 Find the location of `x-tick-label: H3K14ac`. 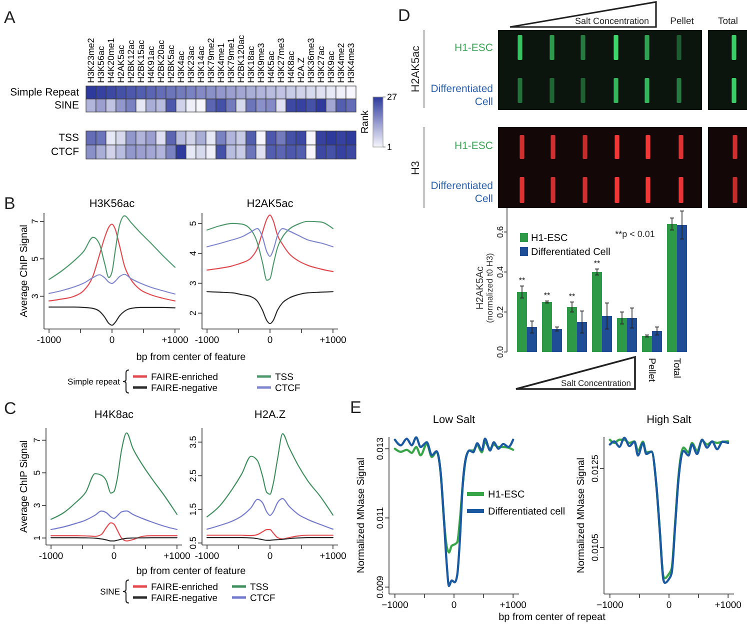

x-tick-label: H3K14ac is located at coordinates (201, 64).